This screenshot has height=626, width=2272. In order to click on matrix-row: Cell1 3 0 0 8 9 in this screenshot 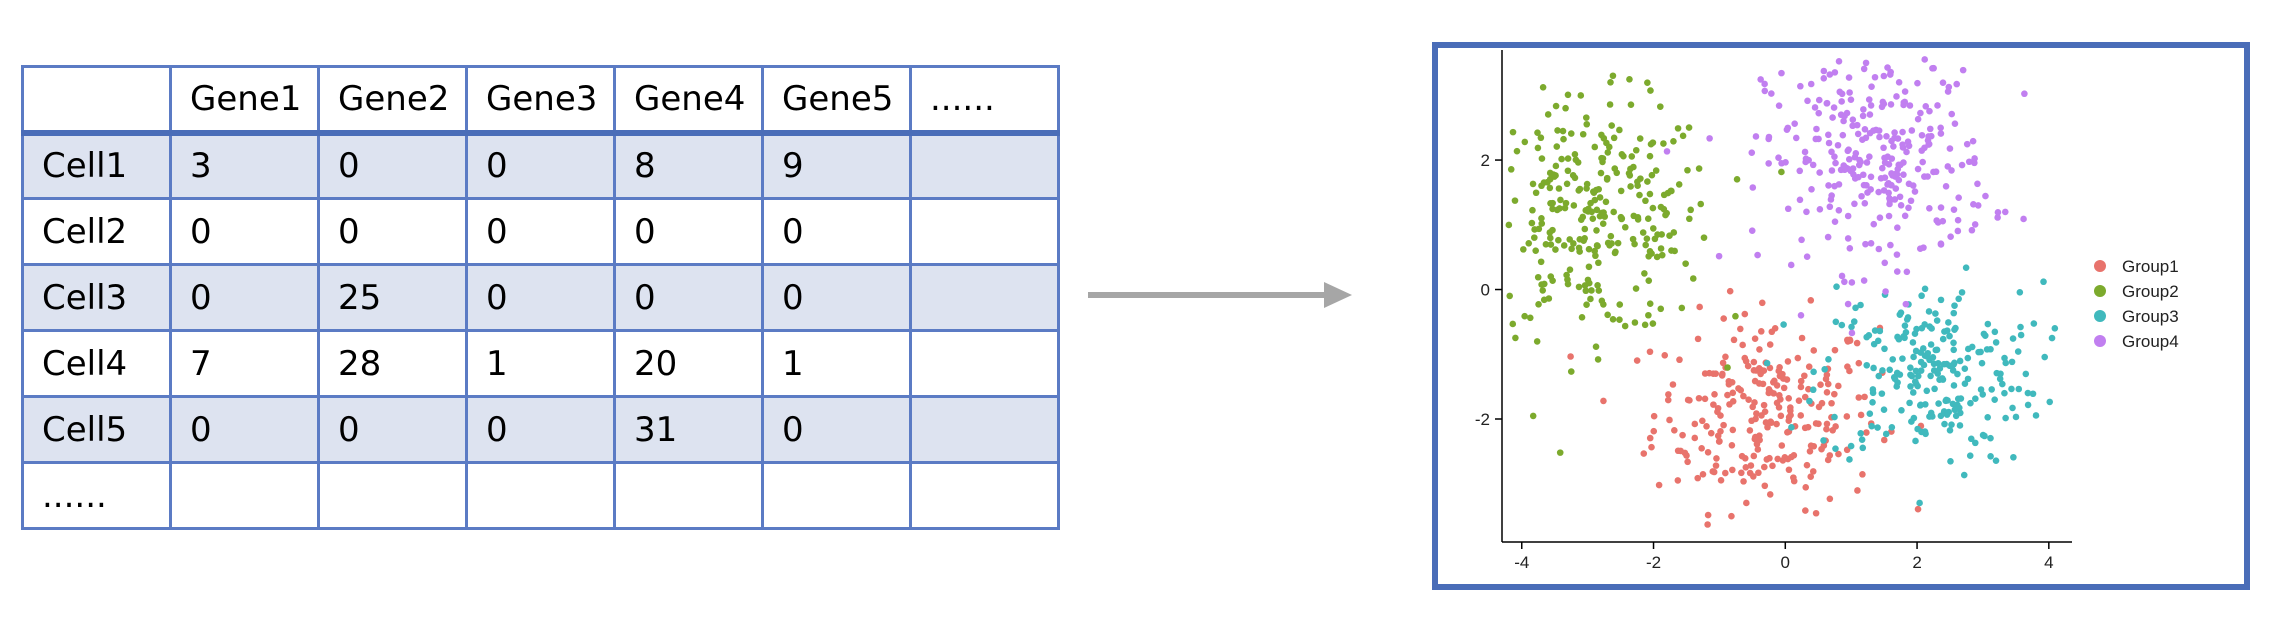, I will do `click(540, 165)`.